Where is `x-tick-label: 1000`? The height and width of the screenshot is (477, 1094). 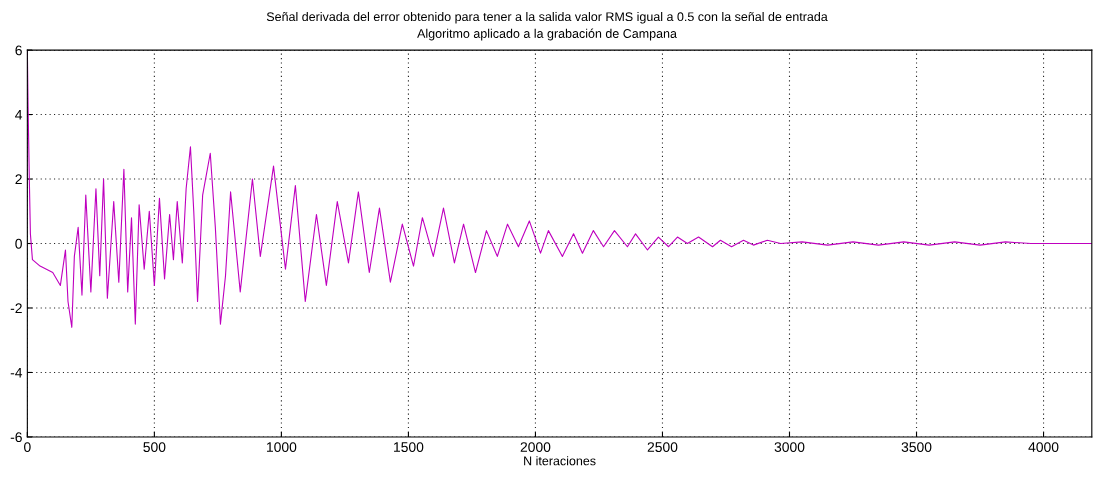 x-tick-label: 1000 is located at coordinates (282, 447).